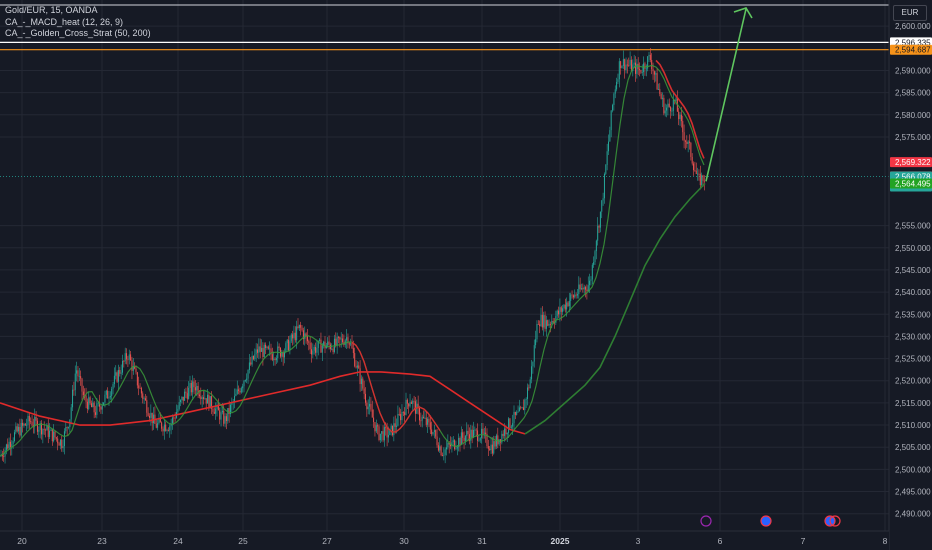 The image size is (932, 550). What do you see at coordinates (64, 21) in the screenshot?
I see `indicator-macd-label: CA_-_MACD_heat (12, 26, 9)` at bounding box center [64, 21].